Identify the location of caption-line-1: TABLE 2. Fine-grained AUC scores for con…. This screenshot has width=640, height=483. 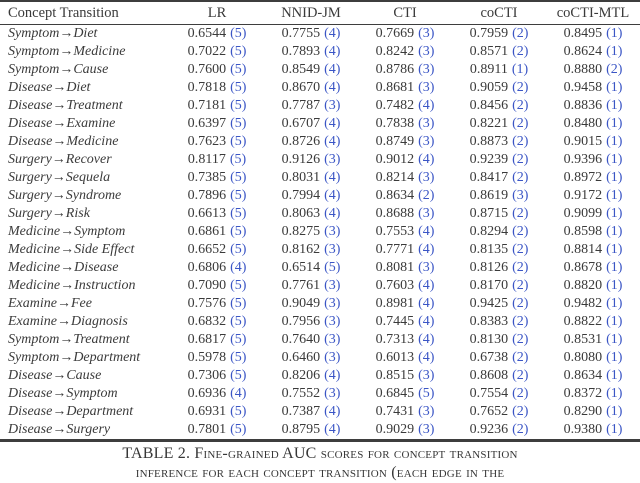
(320, 453).